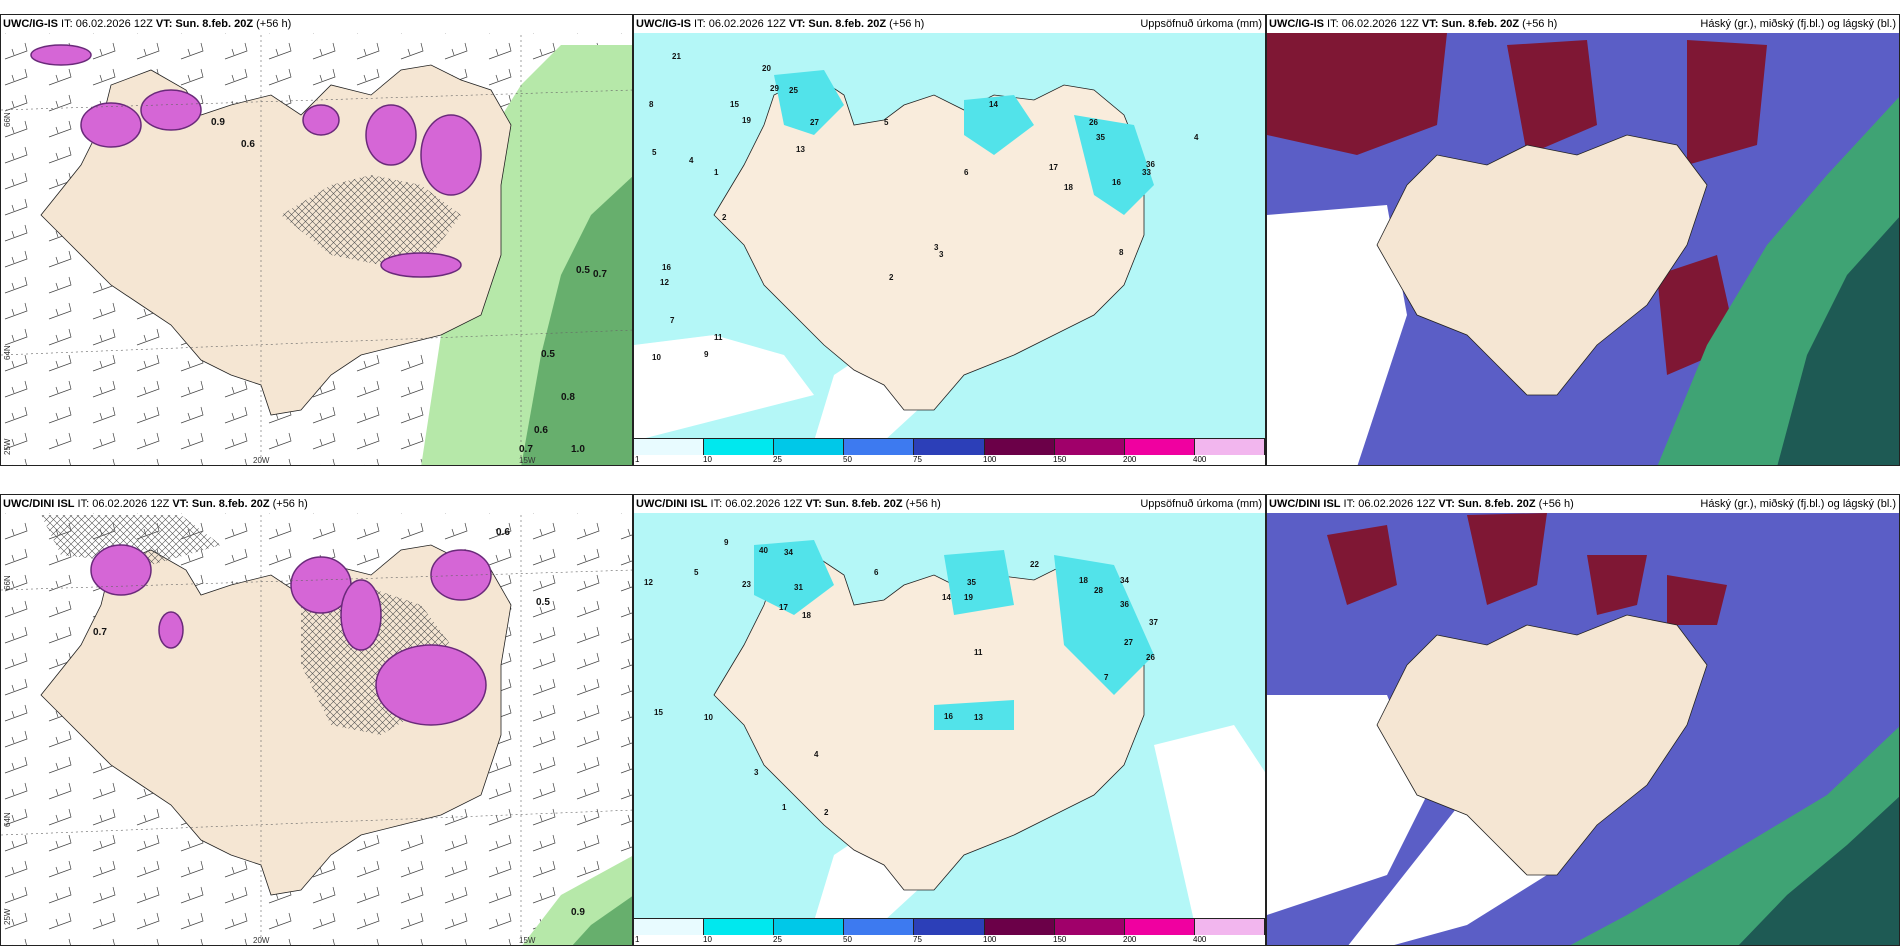 The height and width of the screenshot is (950, 1900). Describe the element at coordinates (793, 90) in the screenshot. I see `precip-label: 25` at that location.